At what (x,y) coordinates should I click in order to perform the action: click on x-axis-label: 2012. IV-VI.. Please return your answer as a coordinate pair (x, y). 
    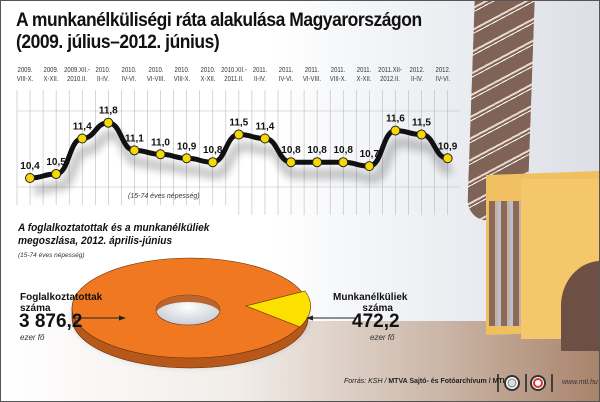
    Looking at the image, I should click on (443, 75).